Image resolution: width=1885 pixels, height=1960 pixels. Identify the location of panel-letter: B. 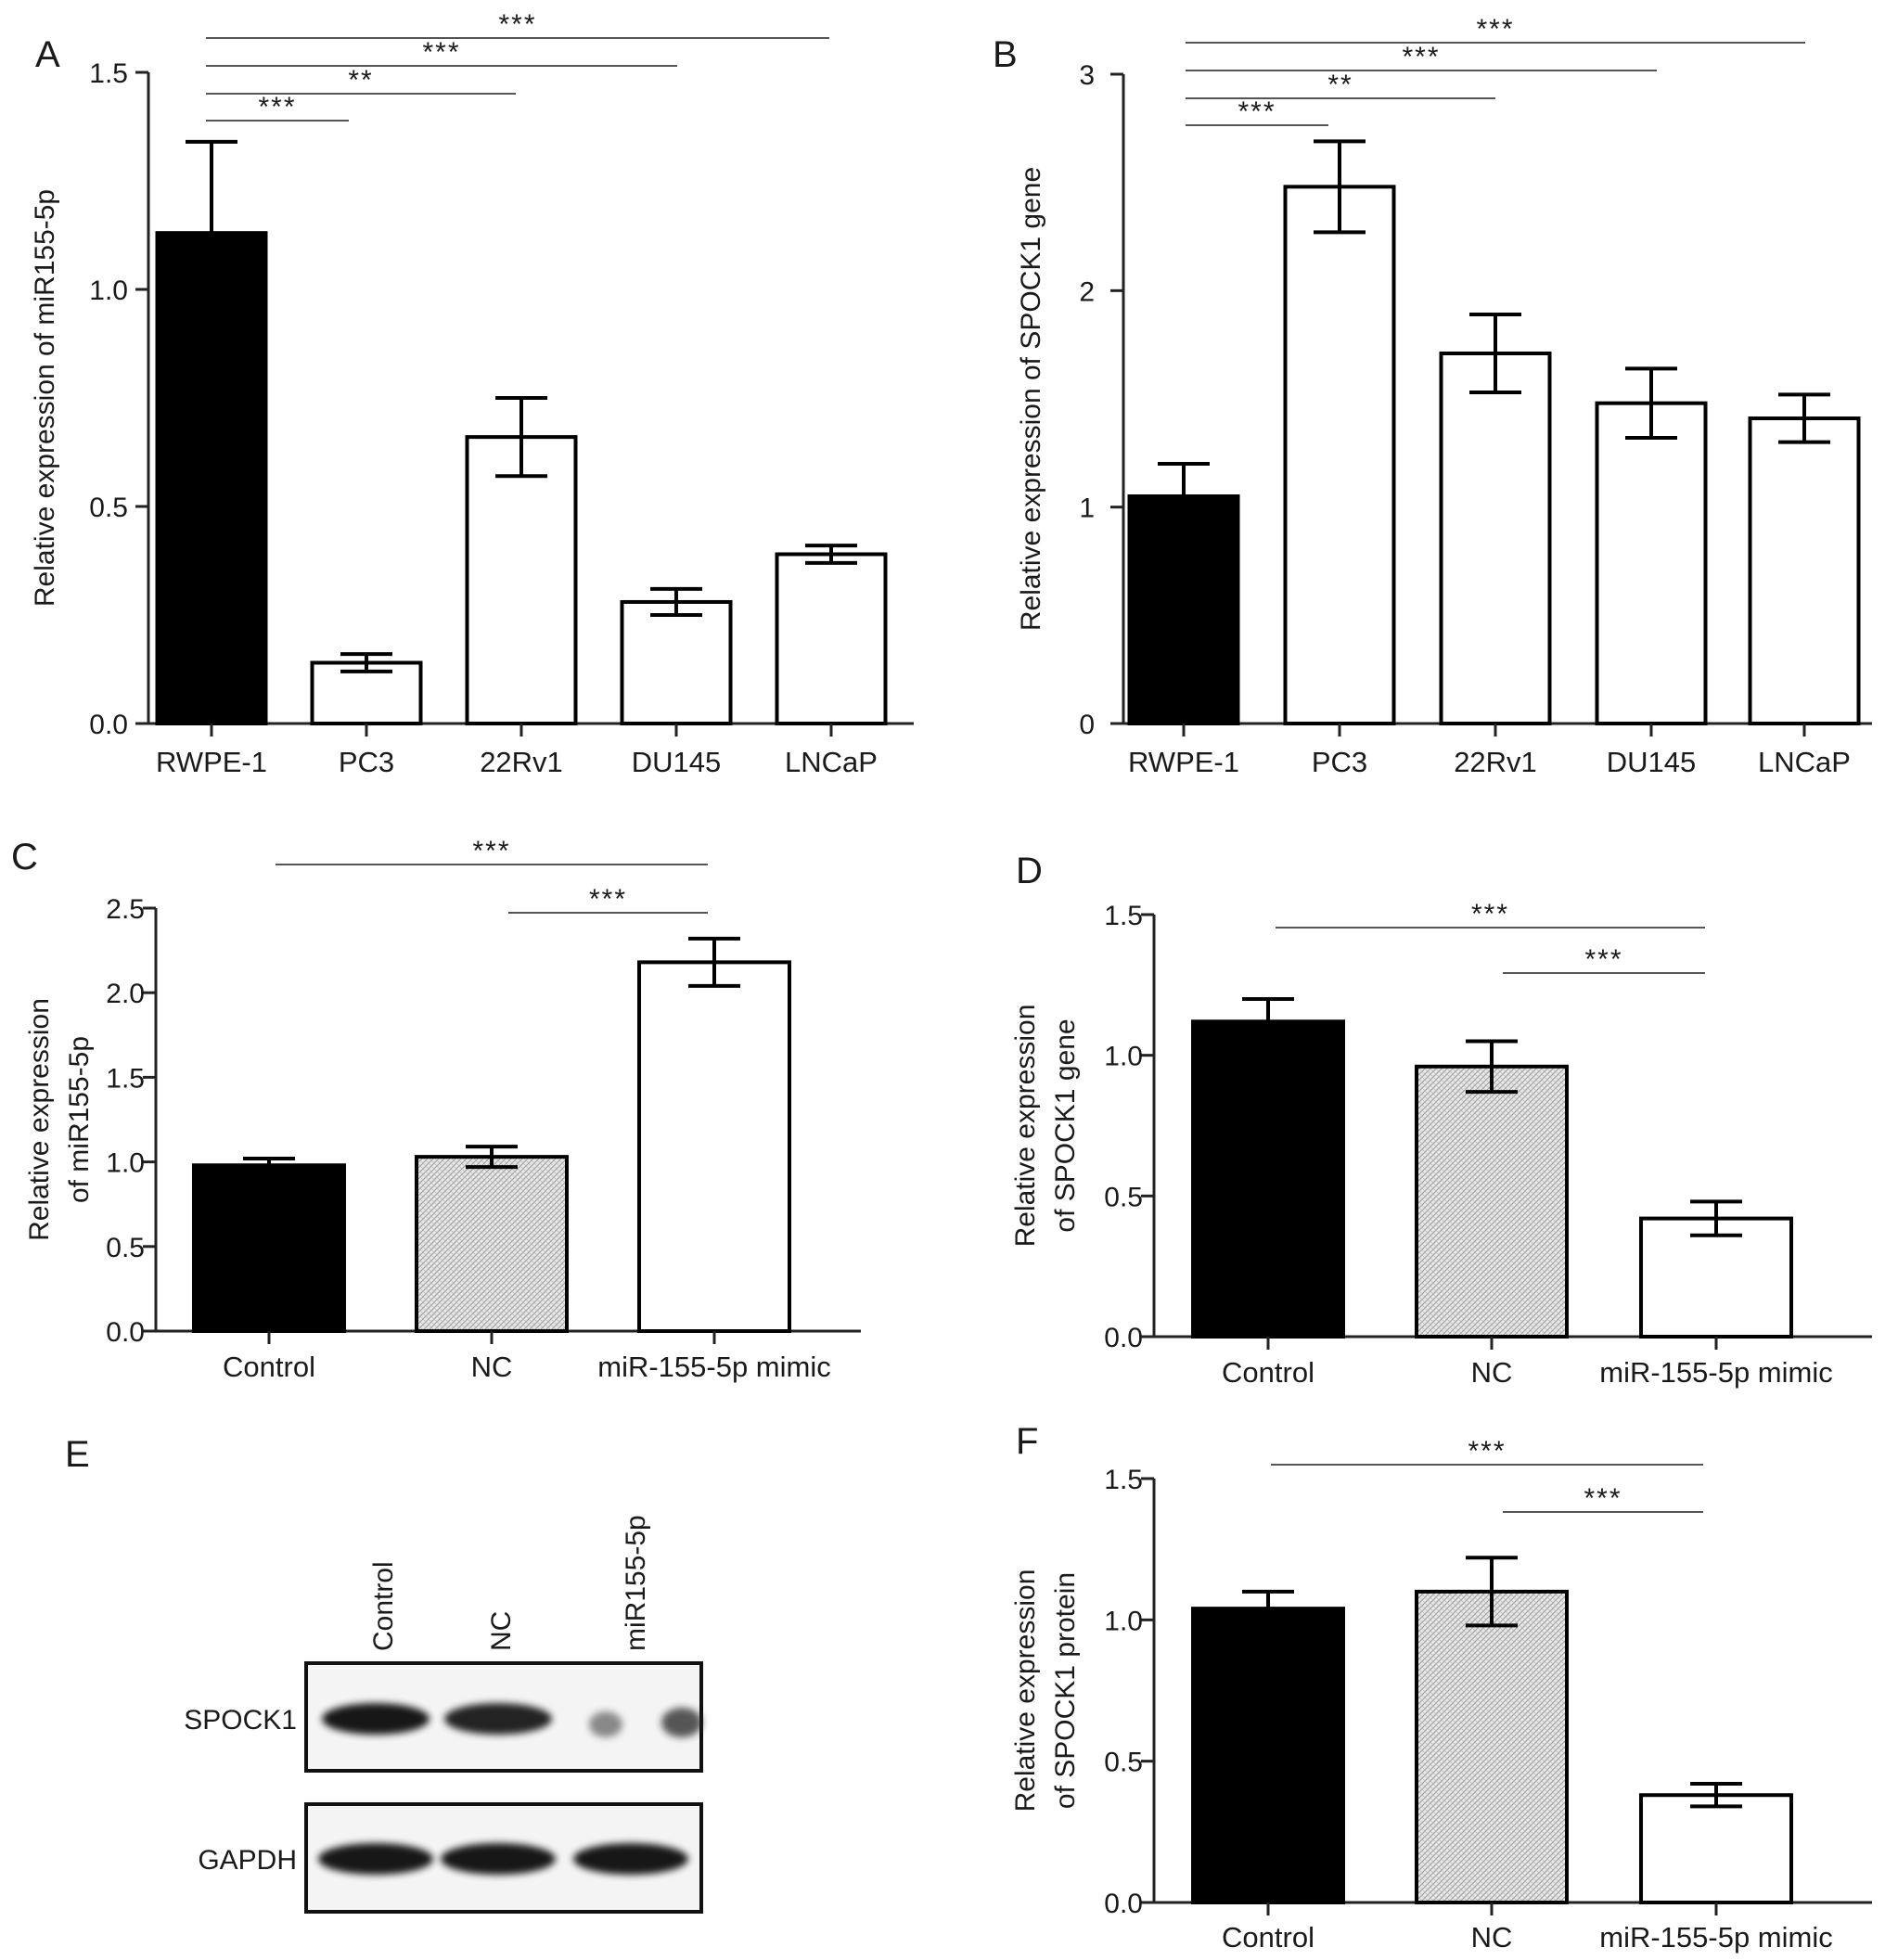
(1005, 55).